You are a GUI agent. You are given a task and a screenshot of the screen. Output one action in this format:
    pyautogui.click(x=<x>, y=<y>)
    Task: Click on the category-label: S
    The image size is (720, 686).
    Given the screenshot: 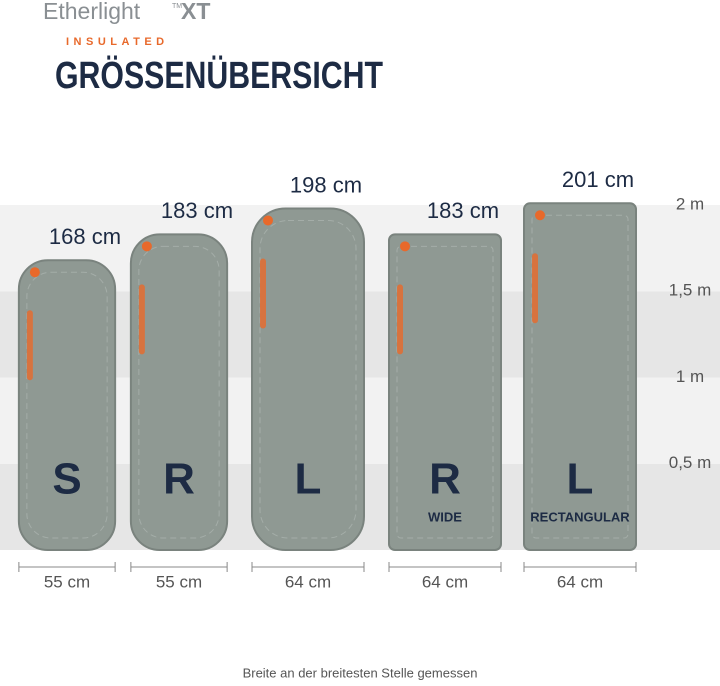 What is the action you would take?
    pyautogui.click(x=66, y=479)
    